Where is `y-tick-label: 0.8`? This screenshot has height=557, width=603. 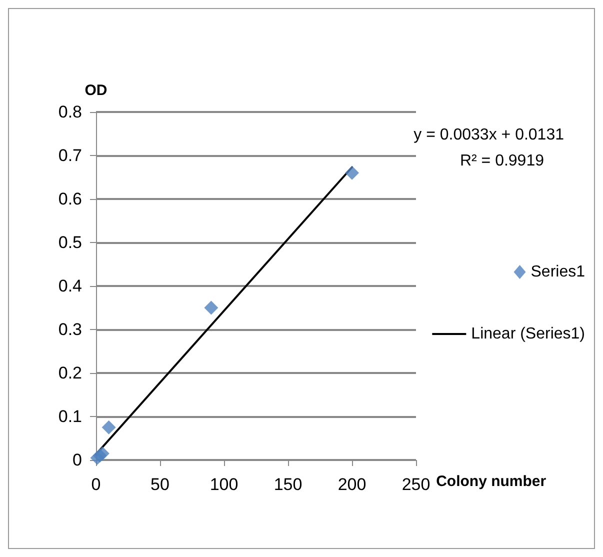 y-tick-label: 0.8 is located at coordinates (70, 112).